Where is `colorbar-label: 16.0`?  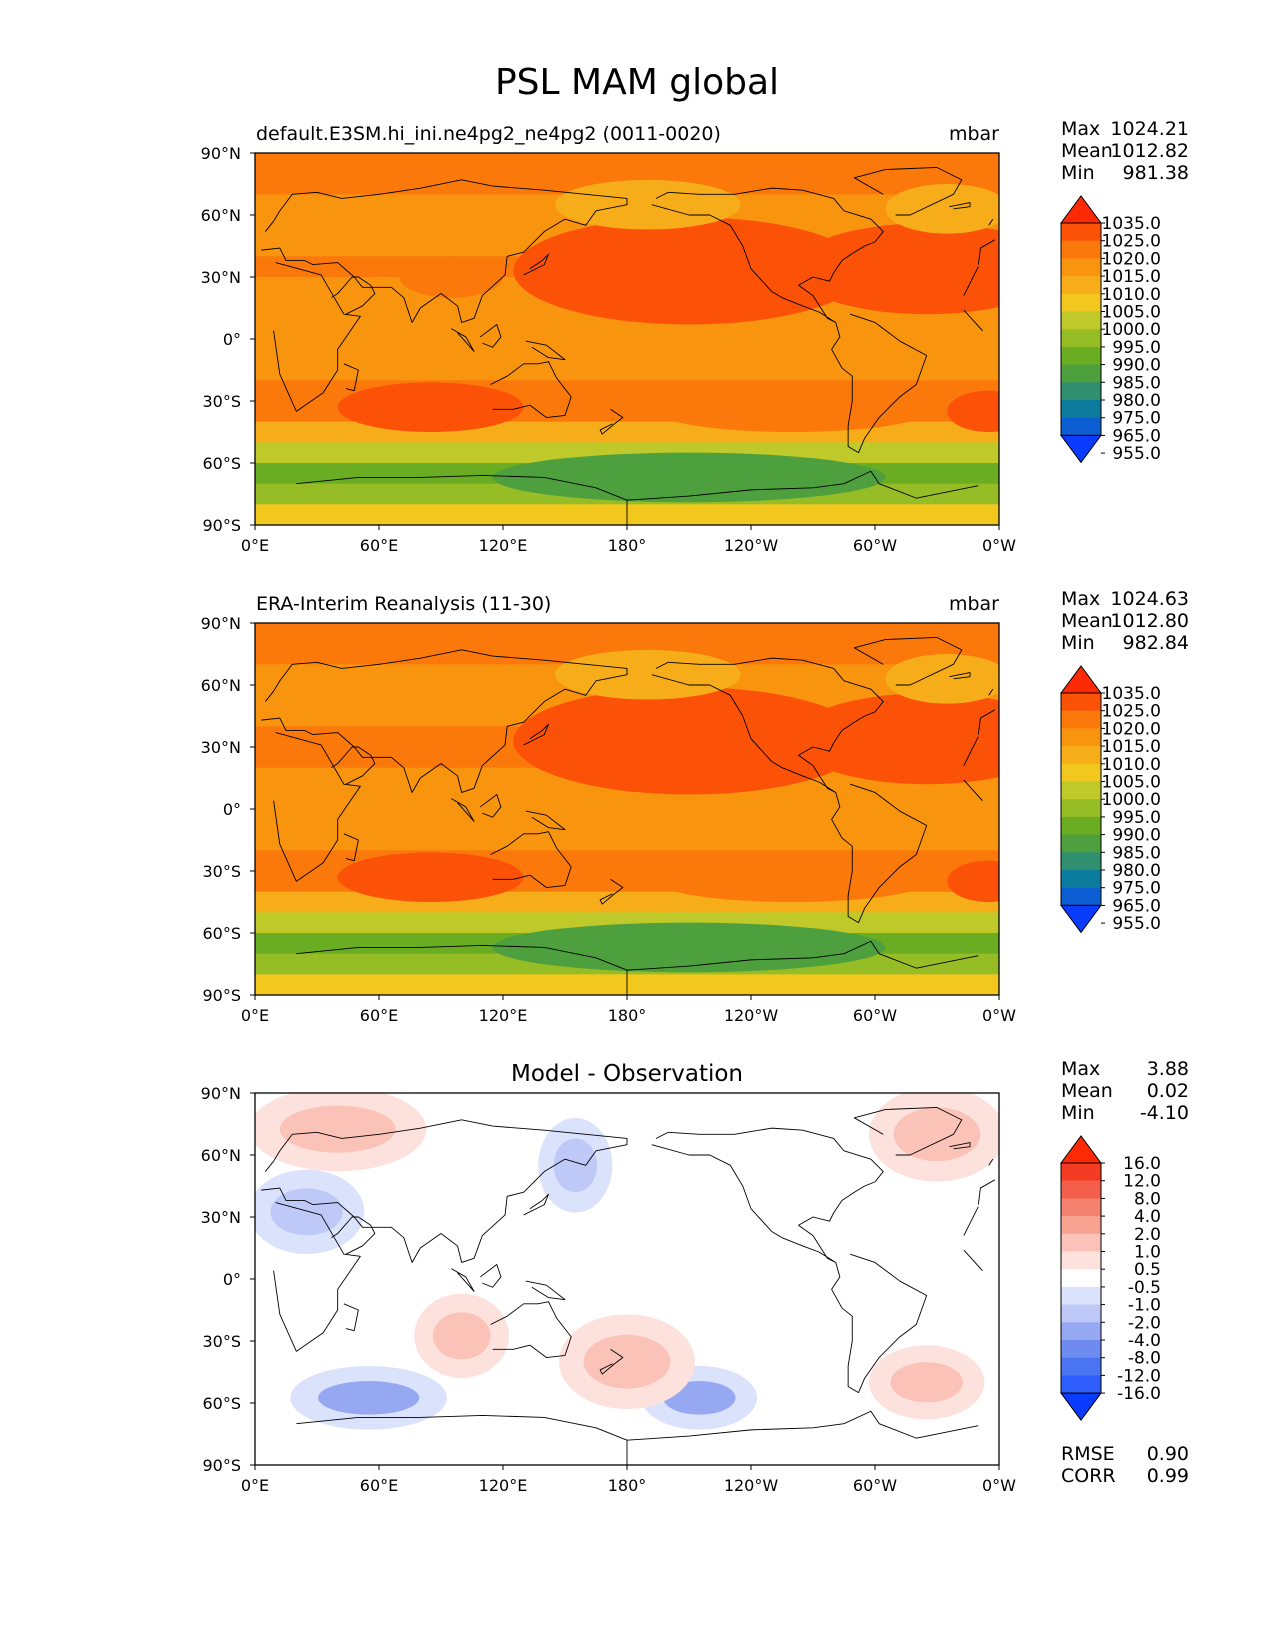 colorbar-label: 16.0 is located at coordinates (1142, 1164).